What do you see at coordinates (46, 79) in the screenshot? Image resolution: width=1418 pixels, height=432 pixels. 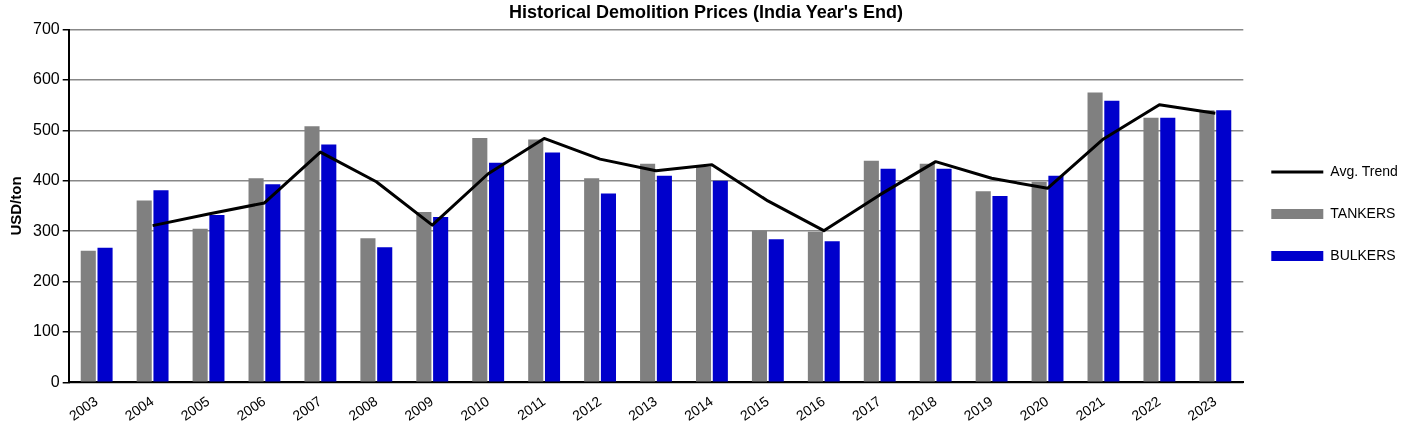 I see `y-tick-label: 600` at bounding box center [46, 79].